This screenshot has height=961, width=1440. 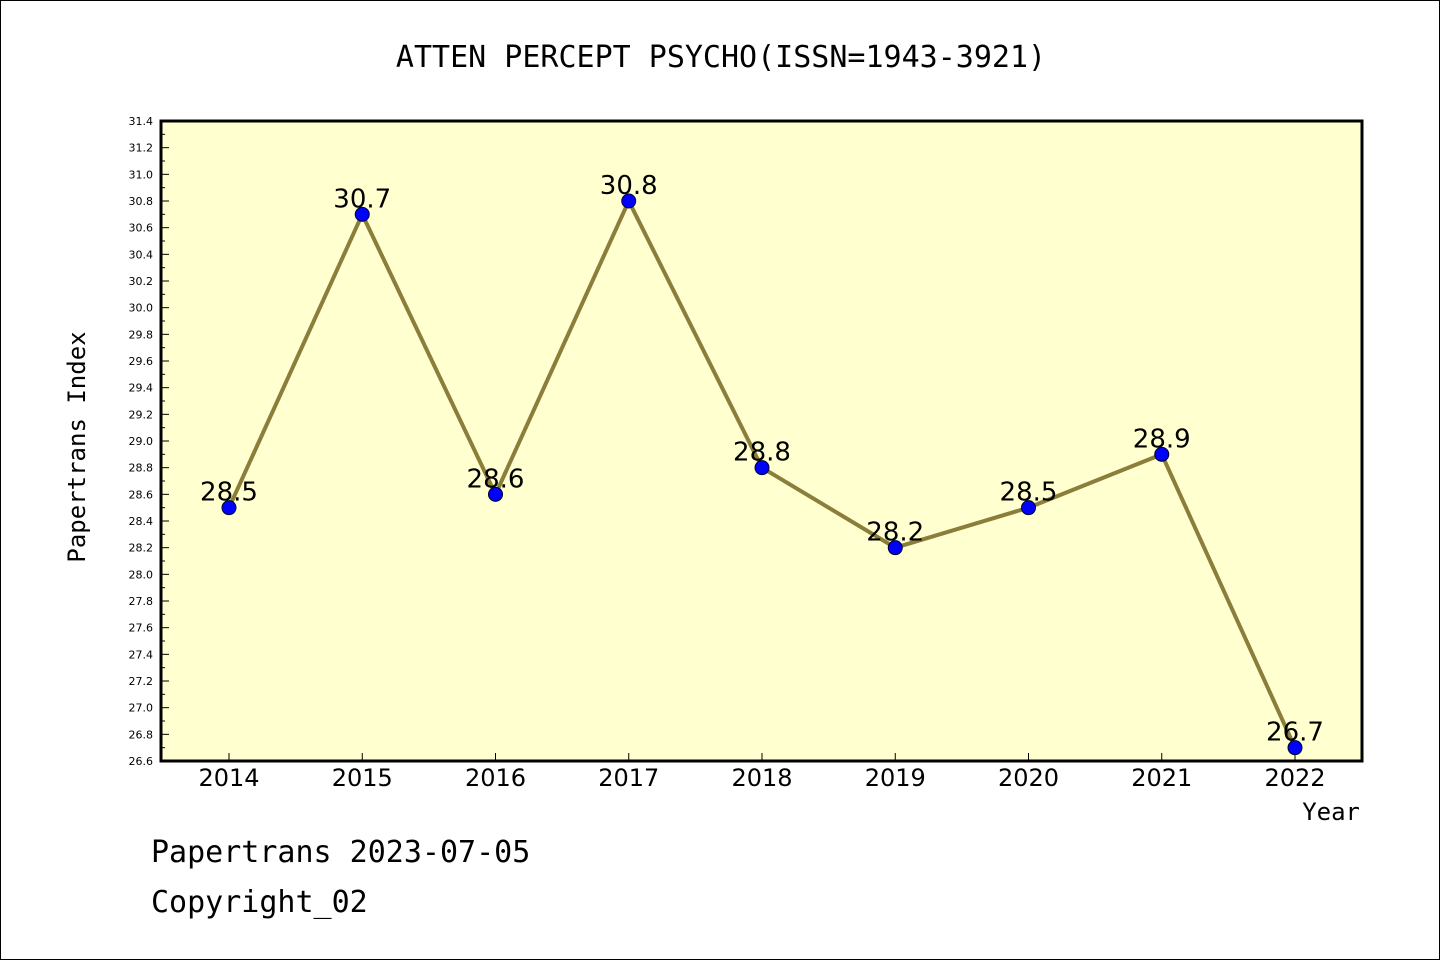 What do you see at coordinates (141, 761) in the screenshot?
I see `y-tick-label: 26.6` at bounding box center [141, 761].